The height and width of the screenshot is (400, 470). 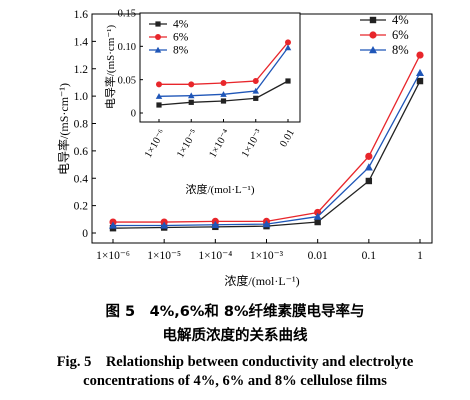 I want to click on main-x-axis-label: 浓度/(mol·L⁻¹), so click(x=261, y=280).